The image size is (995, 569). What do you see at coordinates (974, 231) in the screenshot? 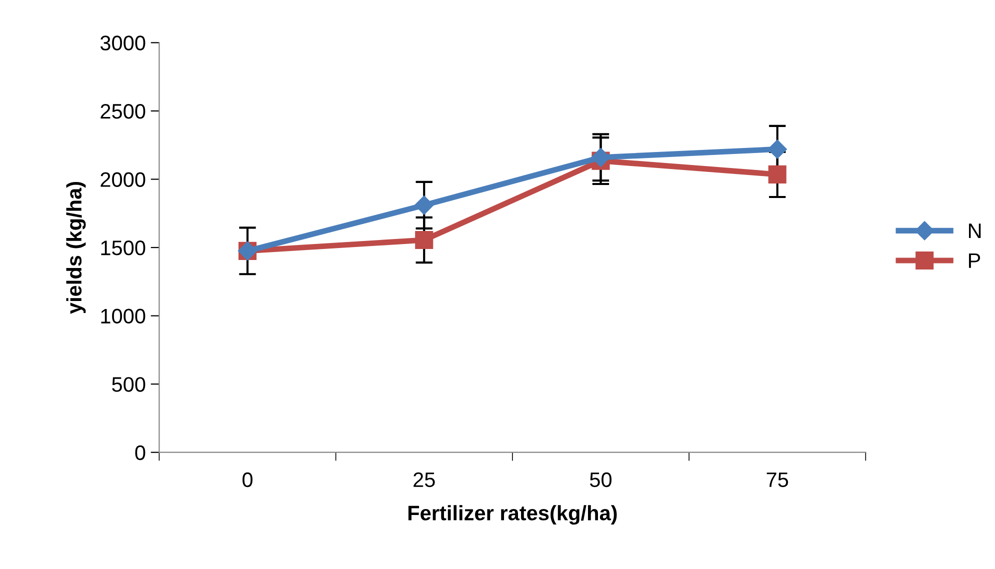
I see `legend-label: N` at bounding box center [974, 231].